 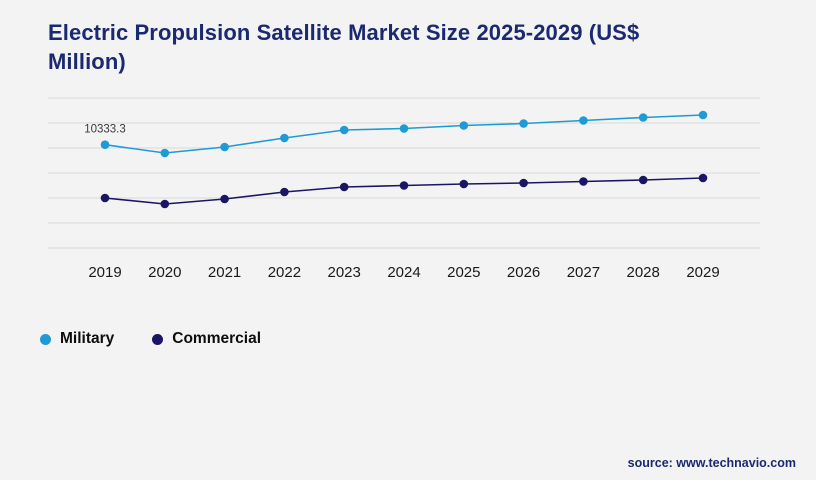 I want to click on x-tick-label: 2029, so click(x=702, y=272).